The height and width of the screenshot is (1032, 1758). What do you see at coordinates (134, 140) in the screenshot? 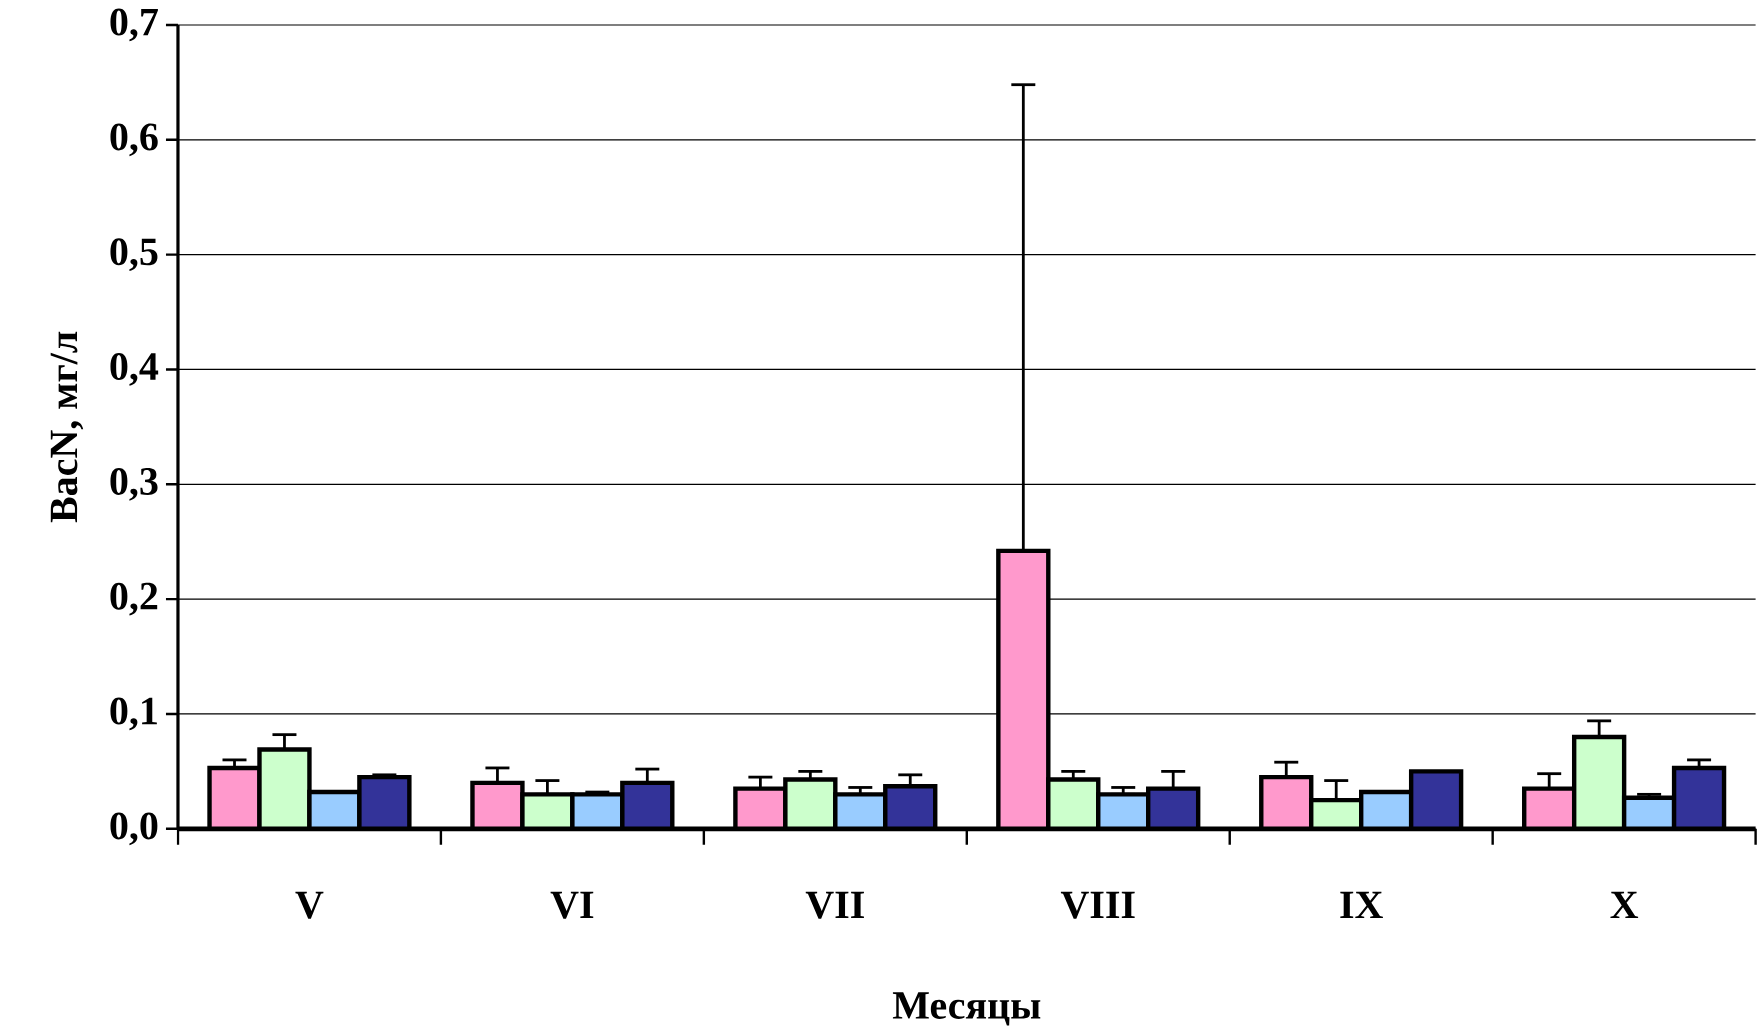
I see `y-tick-label: 0,6` at bounding box center [134, 140].